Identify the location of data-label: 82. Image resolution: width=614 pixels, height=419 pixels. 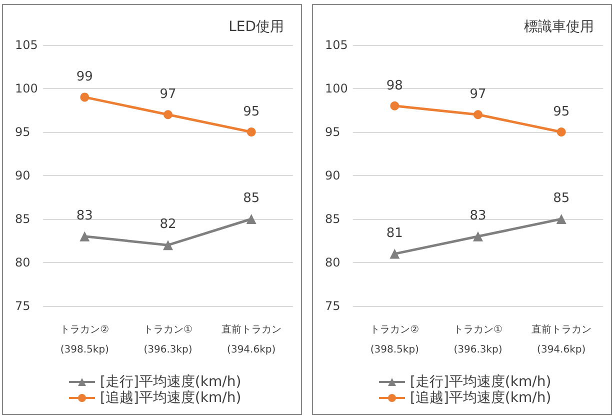
(168, 224).